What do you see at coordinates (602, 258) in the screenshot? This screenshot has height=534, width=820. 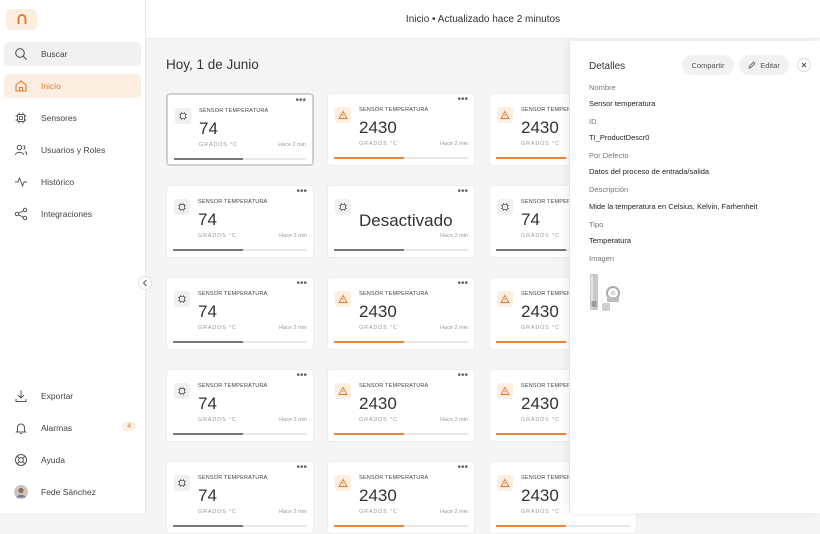 I see `field-label-image: Imagen` at bounding box center [602, 258].